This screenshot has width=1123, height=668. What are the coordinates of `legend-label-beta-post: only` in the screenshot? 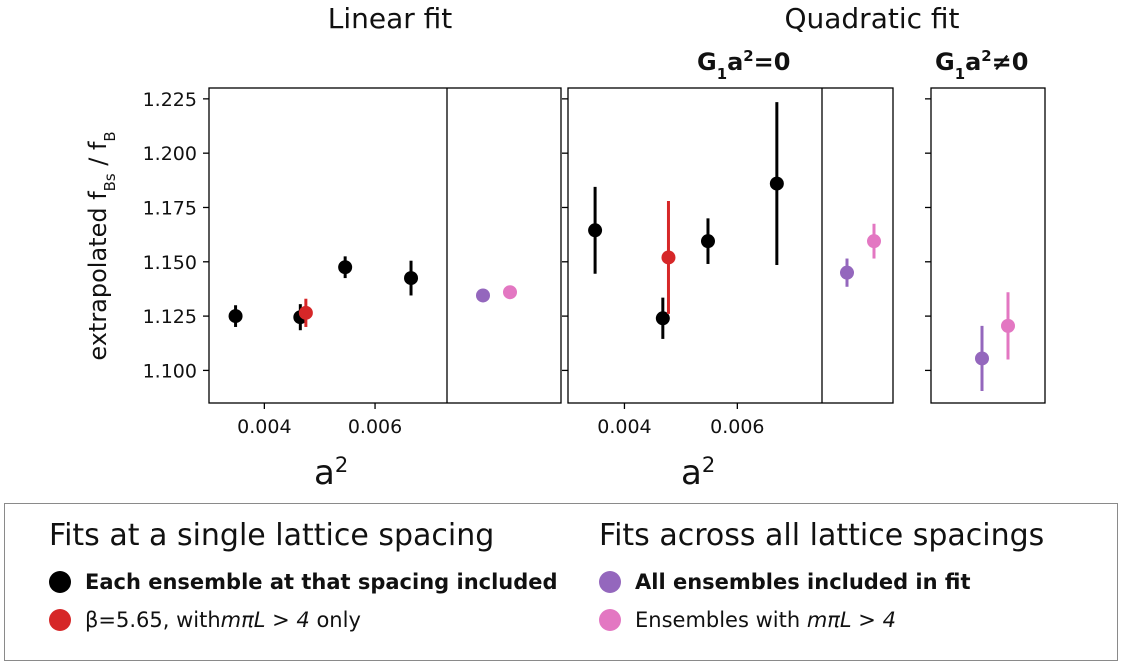 It's located at (335, 620).